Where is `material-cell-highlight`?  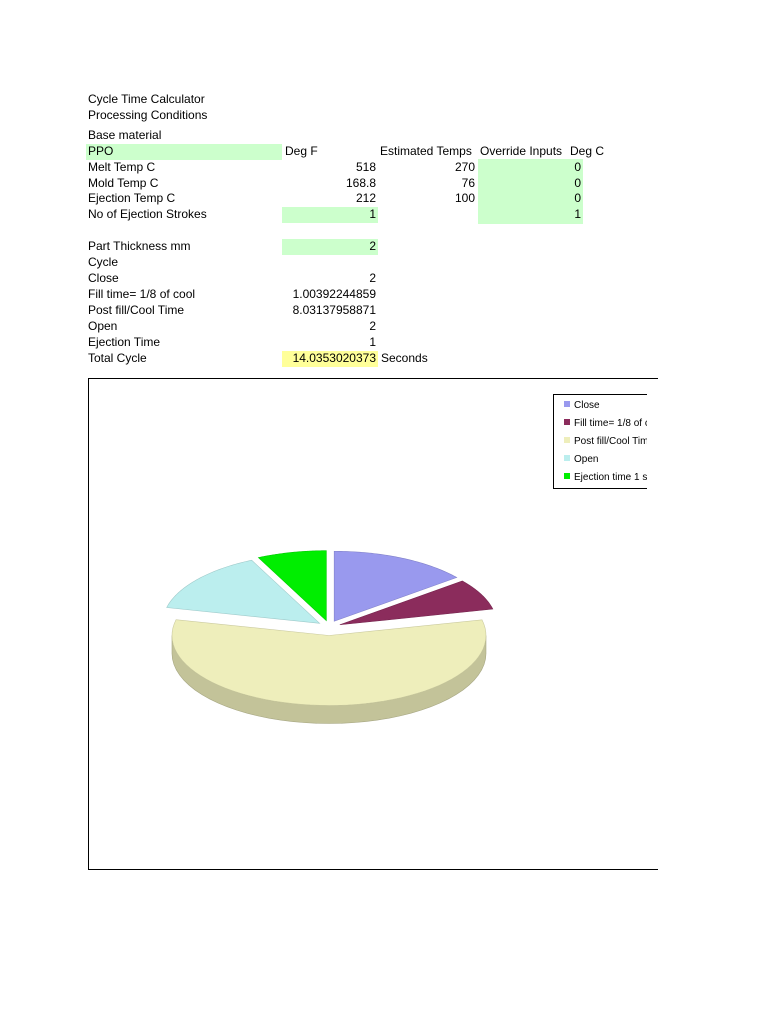
material-cell-highlight is located at coordinates (184, 152).